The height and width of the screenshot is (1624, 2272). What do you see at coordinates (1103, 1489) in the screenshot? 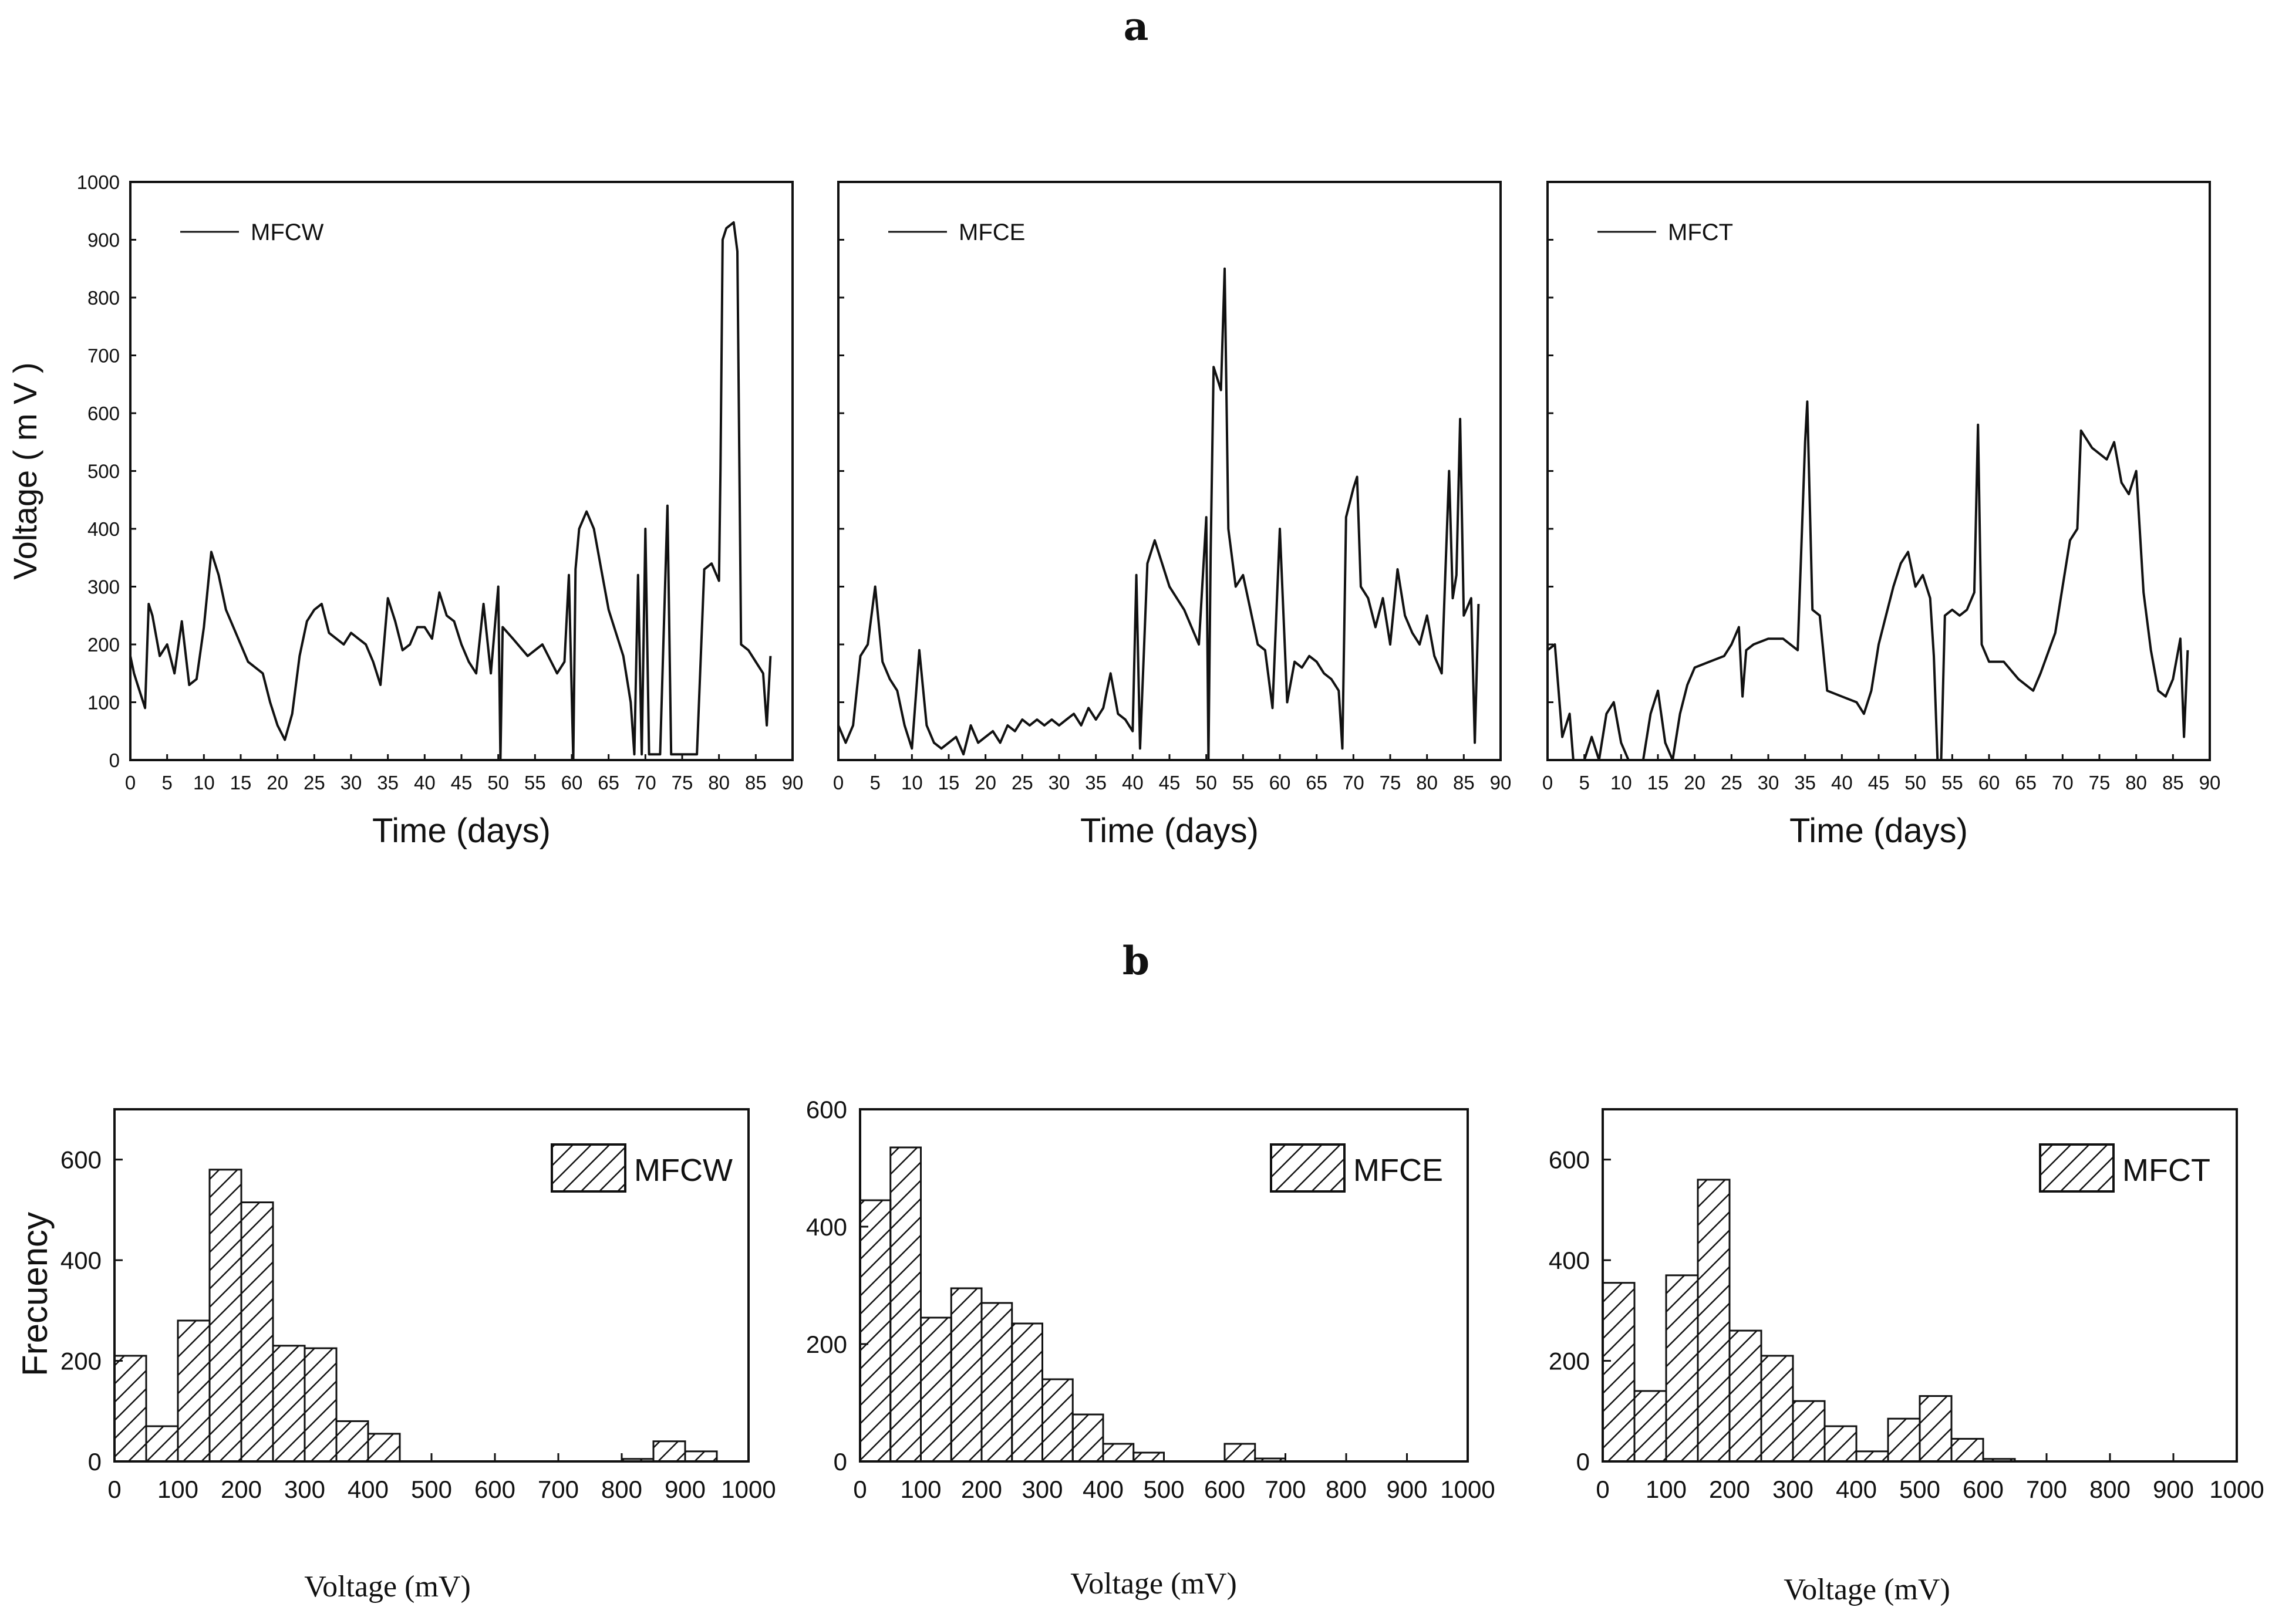
I see `x-tick-label: 400` at bounding box center [1103, 1489].